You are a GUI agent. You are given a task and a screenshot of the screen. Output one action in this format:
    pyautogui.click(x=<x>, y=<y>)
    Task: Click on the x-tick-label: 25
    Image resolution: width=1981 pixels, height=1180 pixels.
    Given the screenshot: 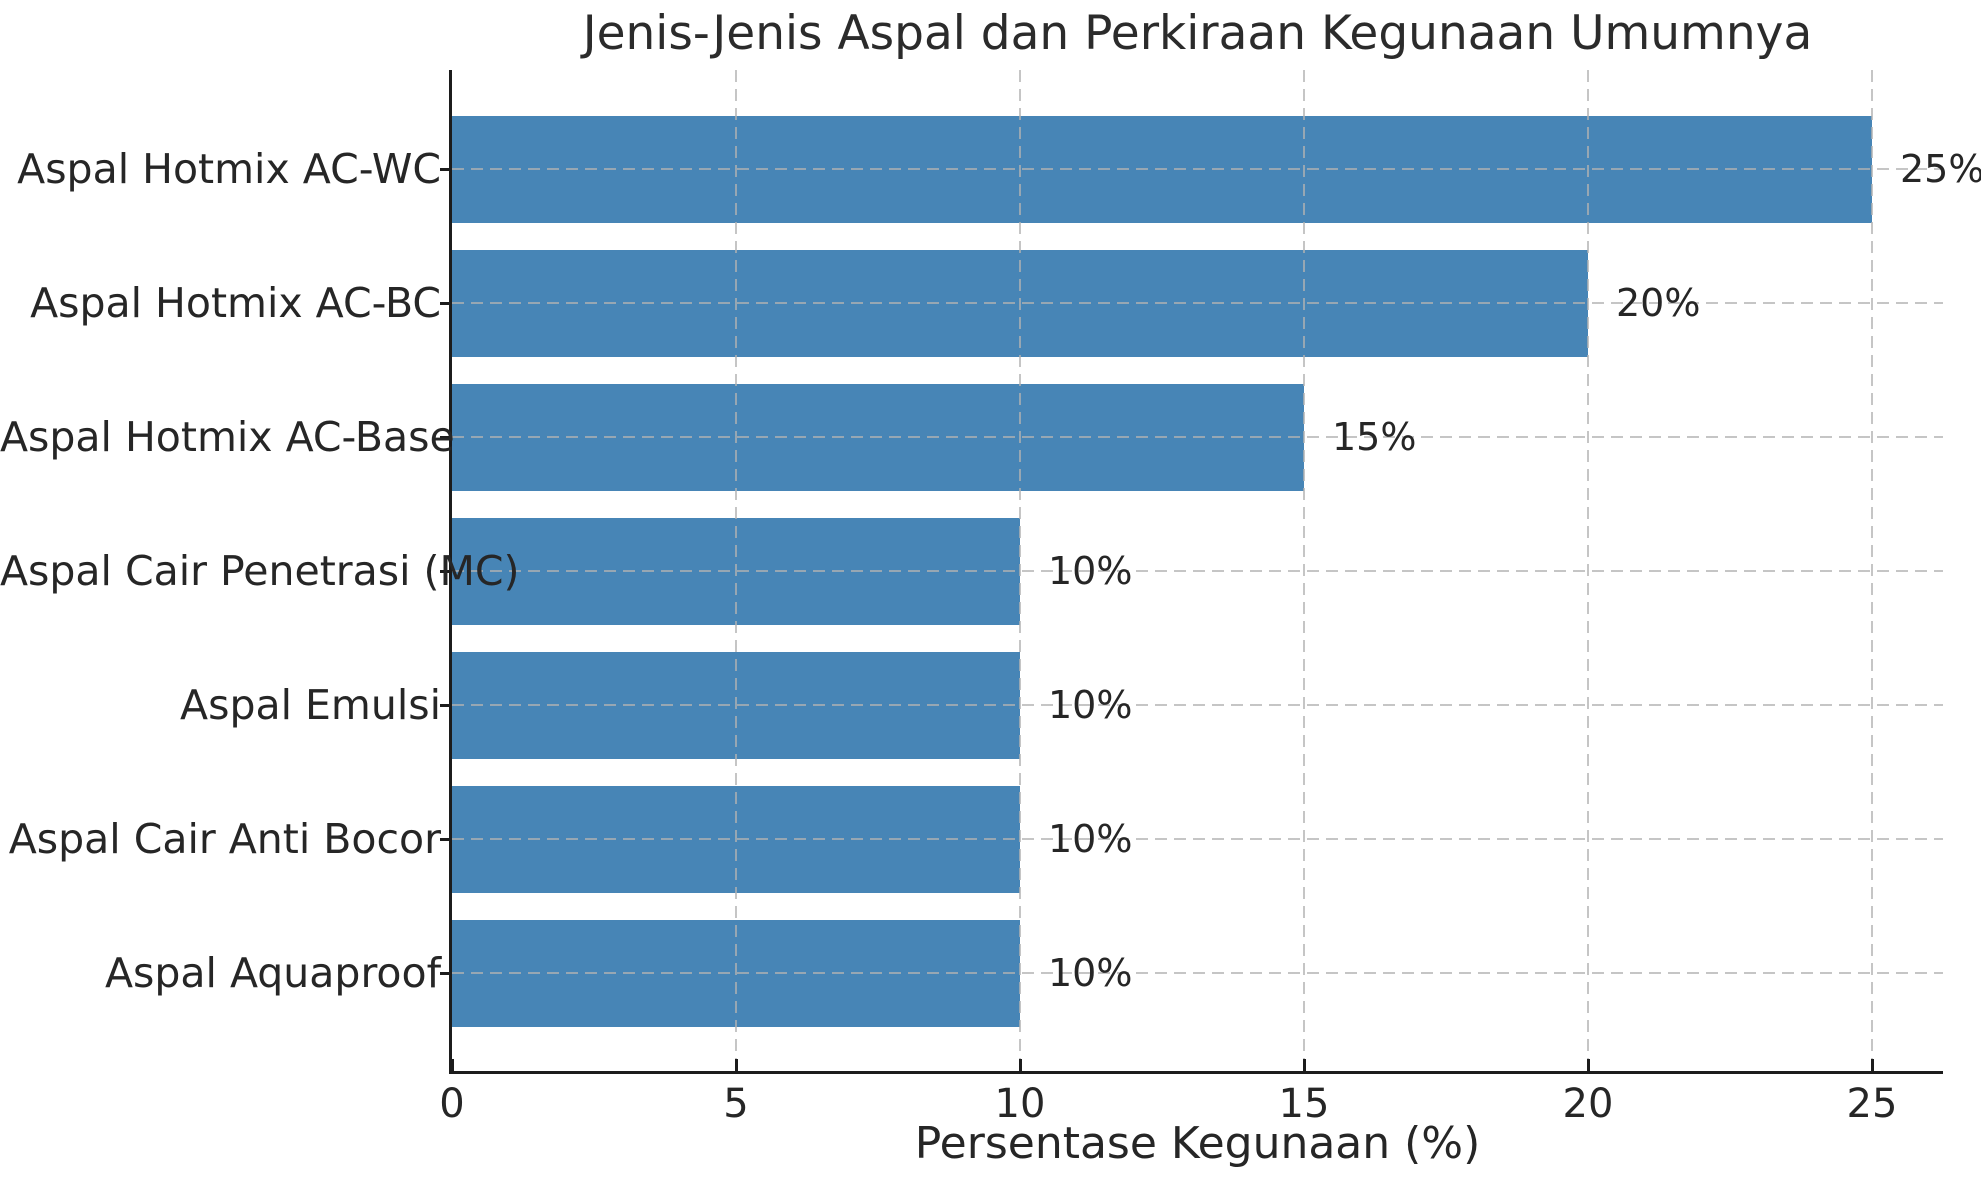 What is the action you would take?
    pyautogui.click(x=1872, y=1104)
    